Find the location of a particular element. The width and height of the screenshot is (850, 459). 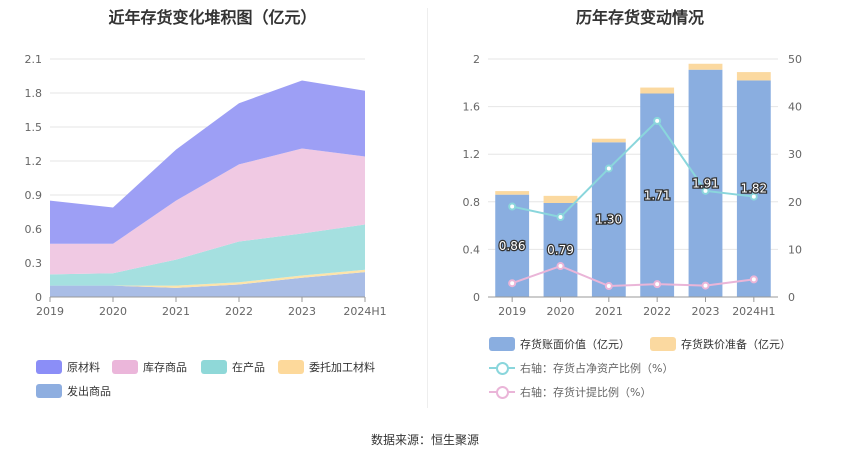

left-legend-item: 发出商品 is located at coordinates (73, 391).